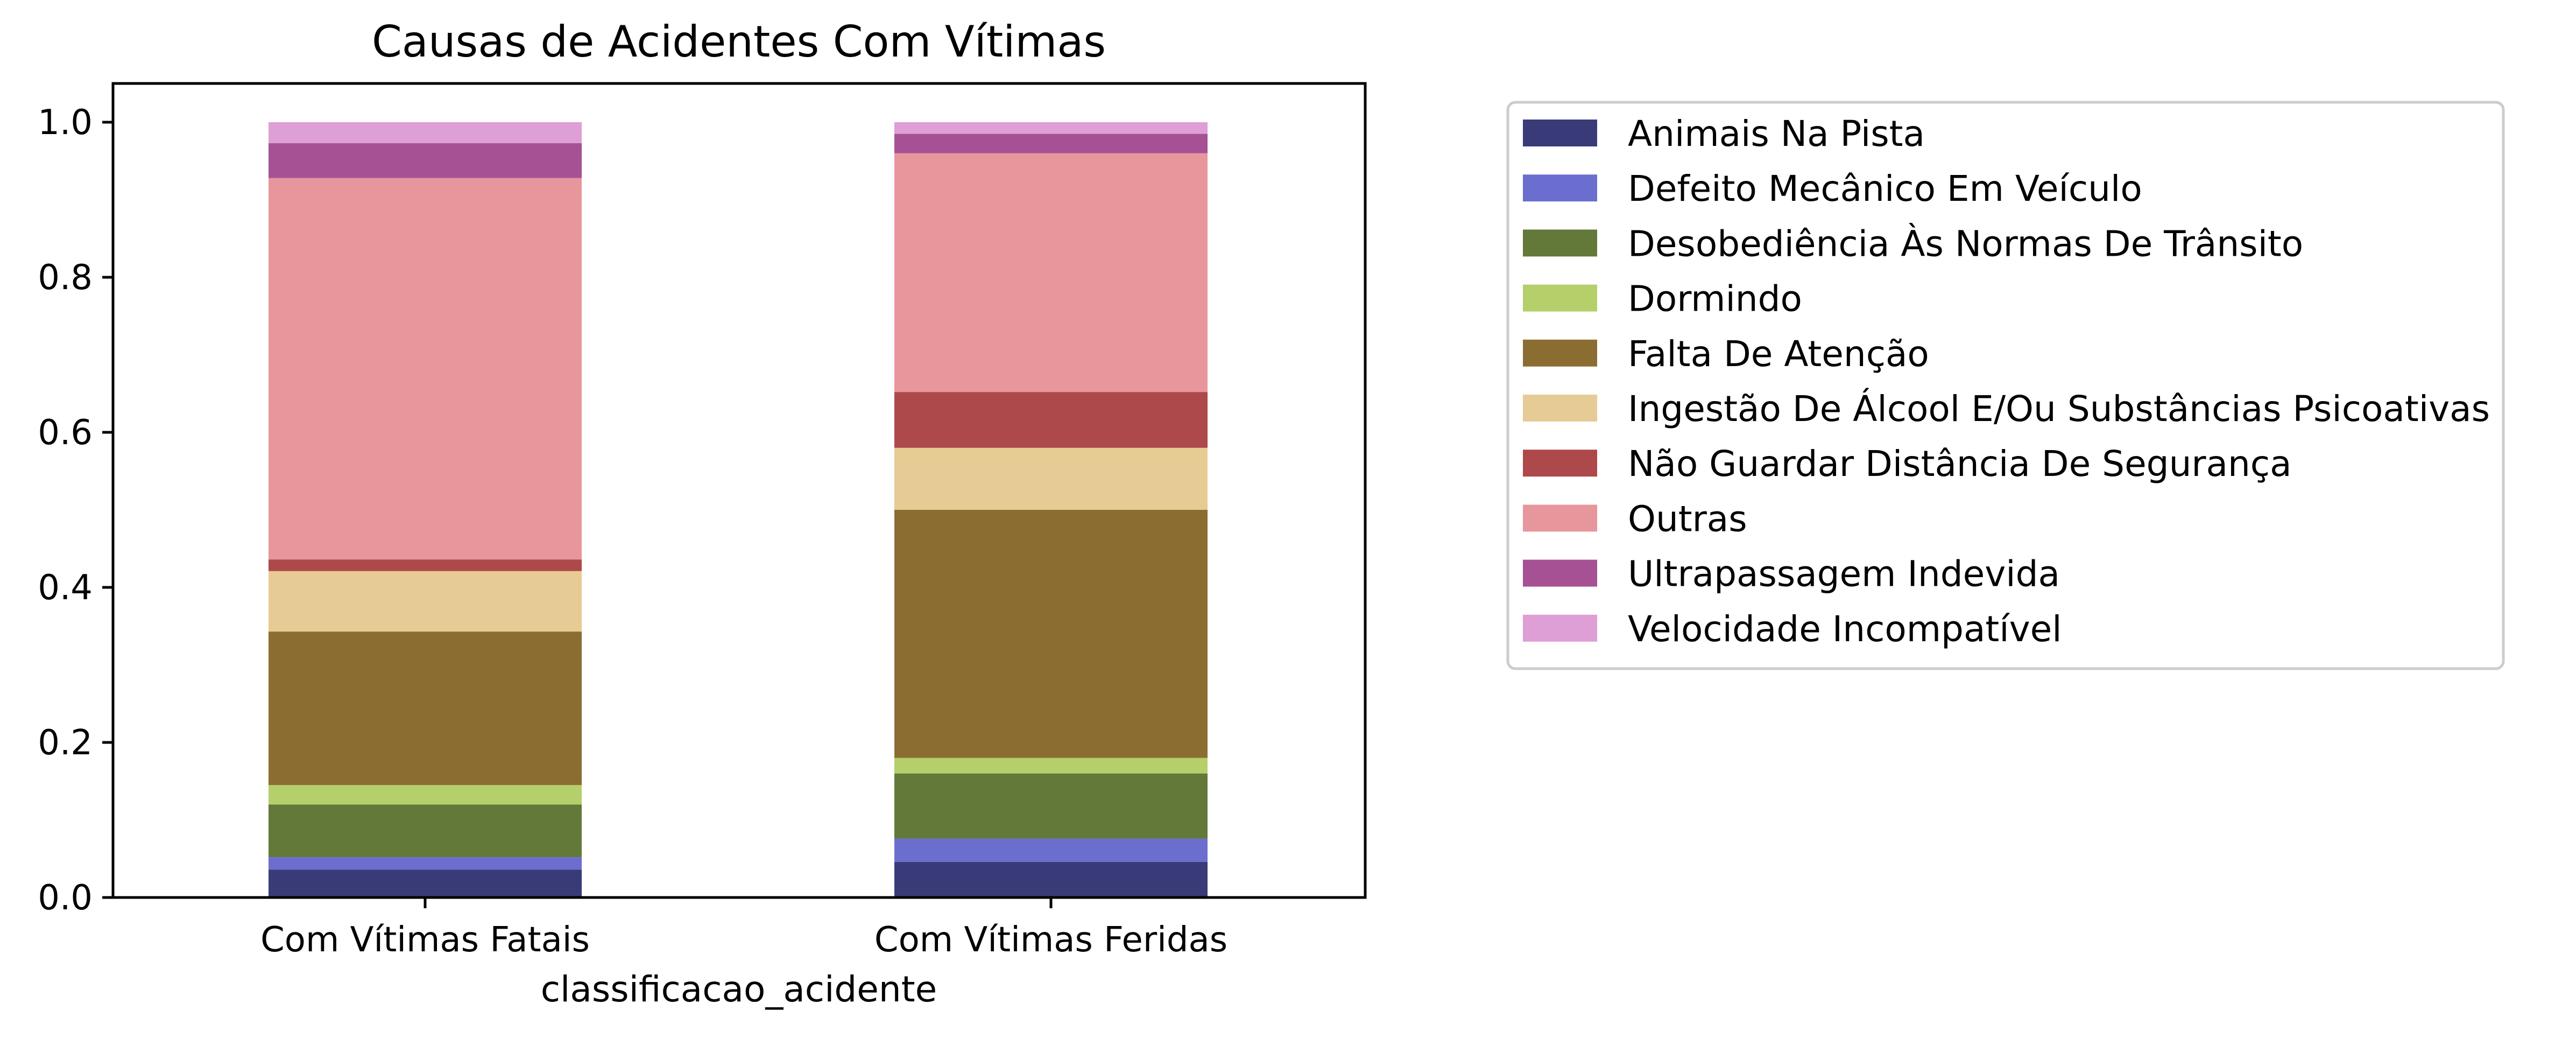 Image resolution: width=2576 pixels, height=1038 pixels. Describe the element at coordinates (1960, 464) in the screenshot. I see `legend-label: Não Guardar Distância De Segurança` at that location.